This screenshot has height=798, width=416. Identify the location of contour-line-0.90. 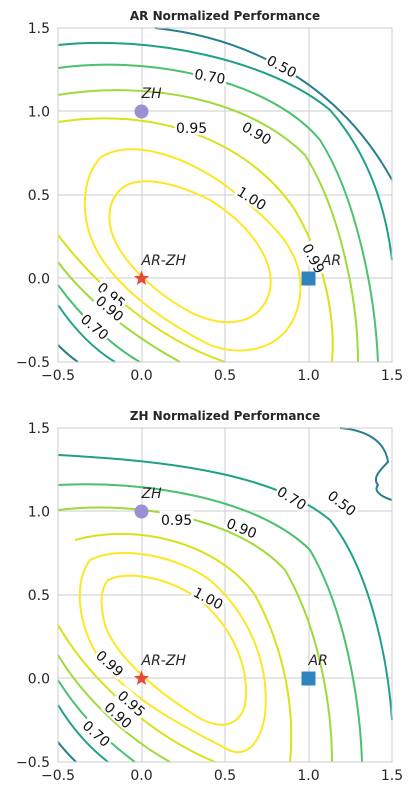
(114, 708).